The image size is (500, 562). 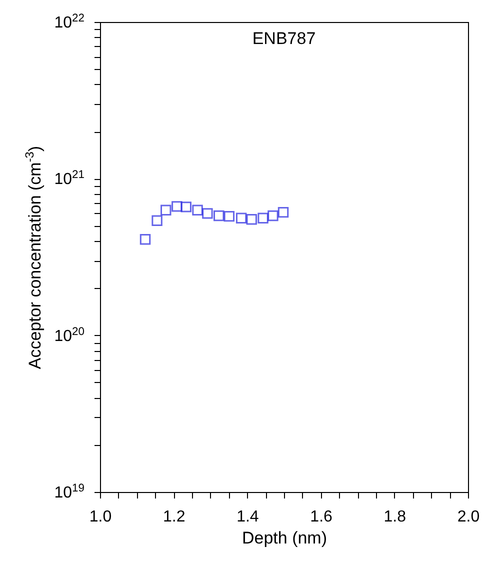 What do you see at coordinates (100, 517) in the screenshot?
I see `x-tick-label: 1.0` at bounding box center [100, 517].